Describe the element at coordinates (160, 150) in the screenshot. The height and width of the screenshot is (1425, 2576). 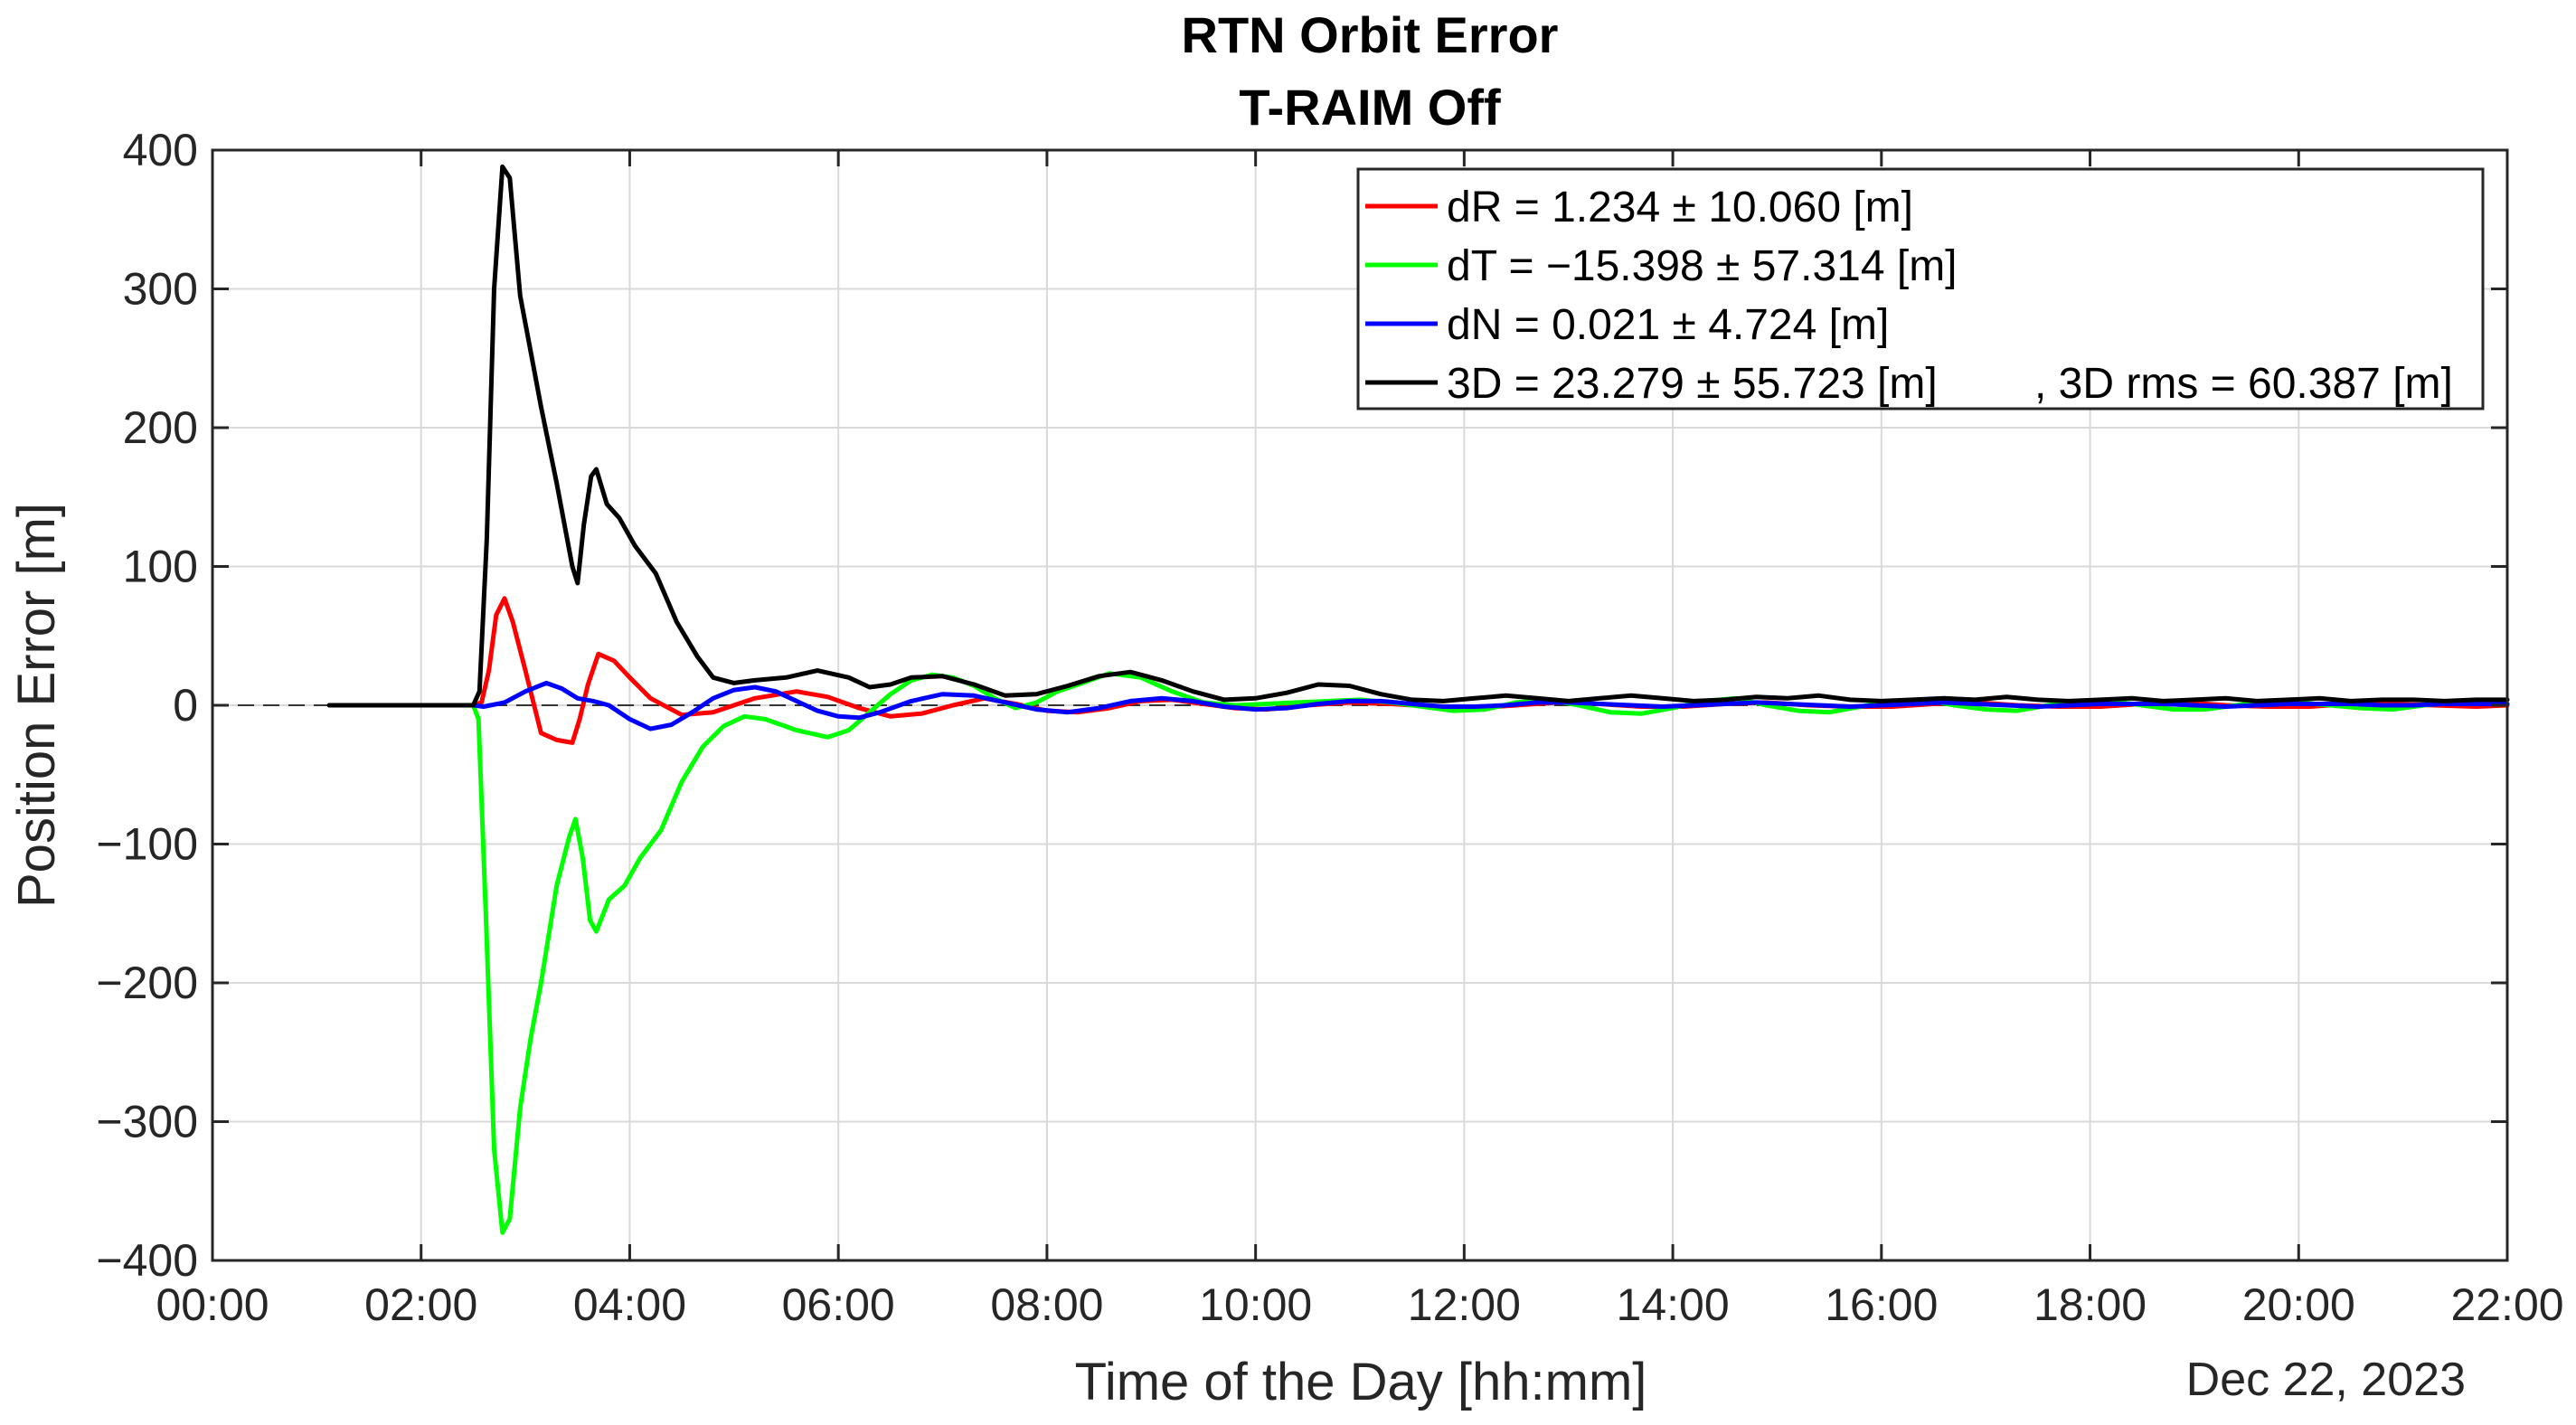
I see `y-tick-label: 400` at that location.